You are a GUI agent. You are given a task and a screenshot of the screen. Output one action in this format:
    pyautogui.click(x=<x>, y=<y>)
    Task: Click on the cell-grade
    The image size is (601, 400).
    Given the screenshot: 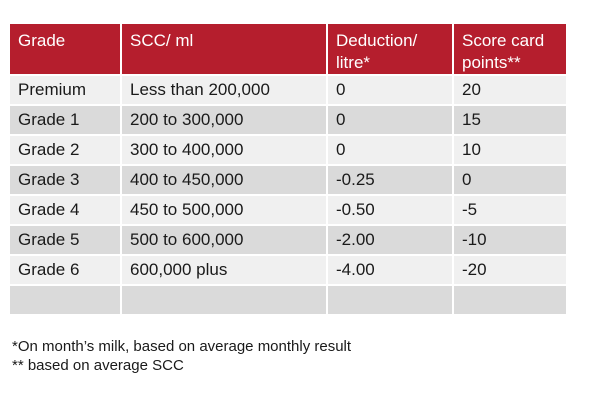 What is the action you would take?
    pyautogui.click(x=65, y=300)
    